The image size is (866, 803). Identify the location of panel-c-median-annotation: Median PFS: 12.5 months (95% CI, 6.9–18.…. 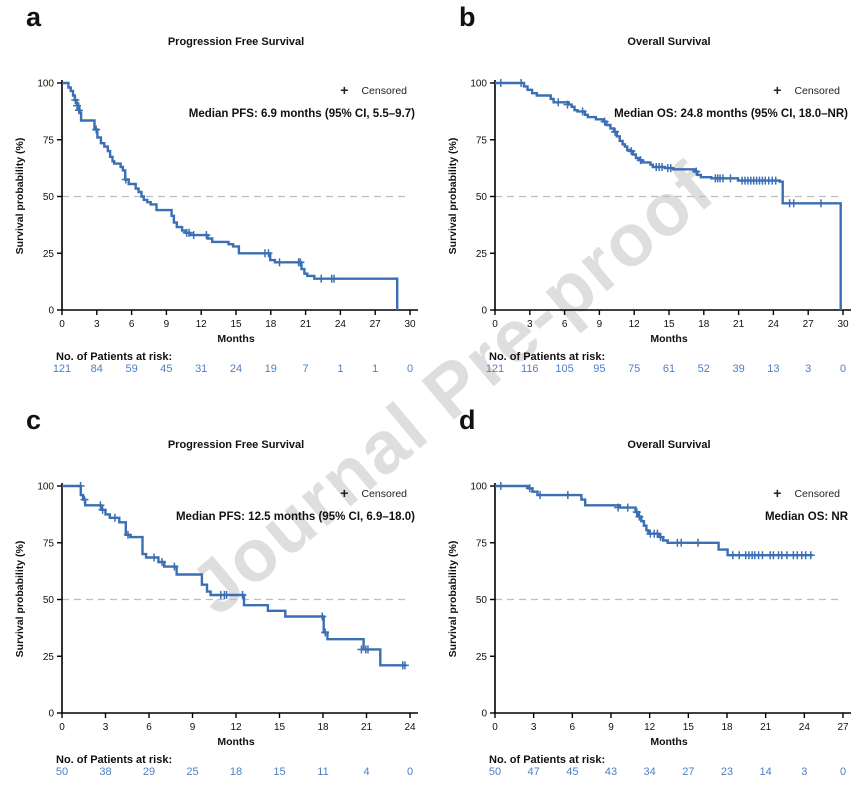
(295, 517).